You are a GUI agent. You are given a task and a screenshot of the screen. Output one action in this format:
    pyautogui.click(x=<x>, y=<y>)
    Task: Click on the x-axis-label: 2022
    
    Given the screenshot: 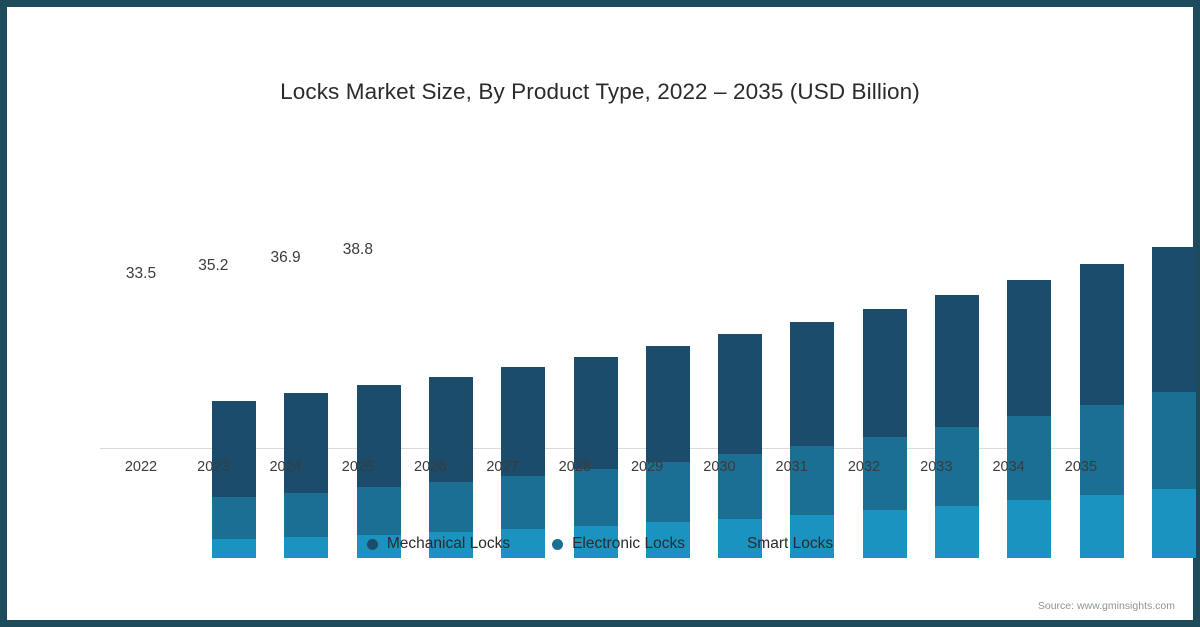 What is the action you would take?
    pyautogui.click(x=141, y=467)
    